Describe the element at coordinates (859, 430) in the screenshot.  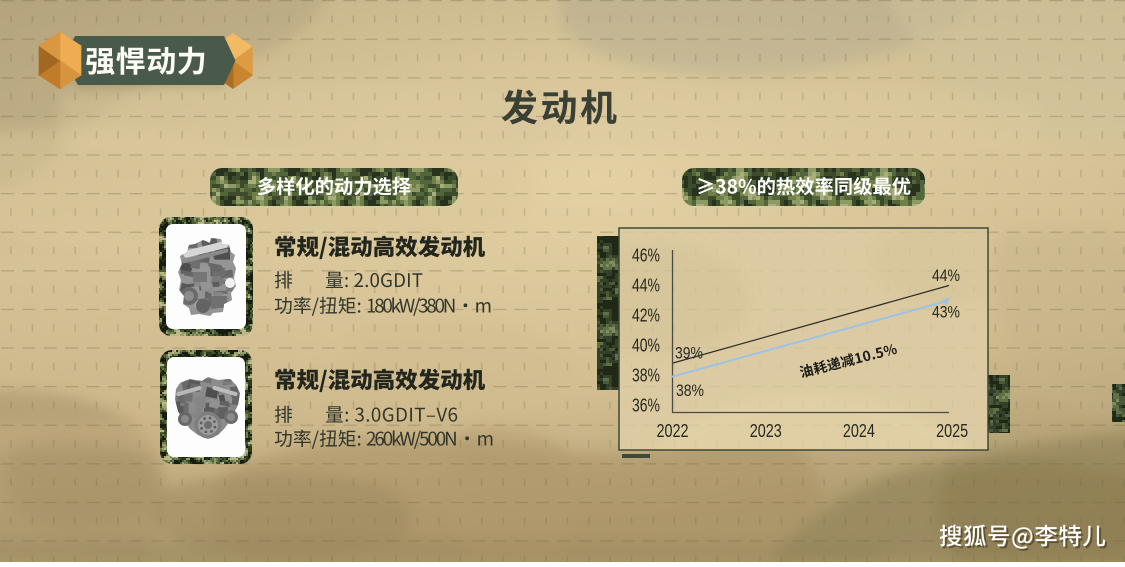
I see `svg-text: 2024` at that location.